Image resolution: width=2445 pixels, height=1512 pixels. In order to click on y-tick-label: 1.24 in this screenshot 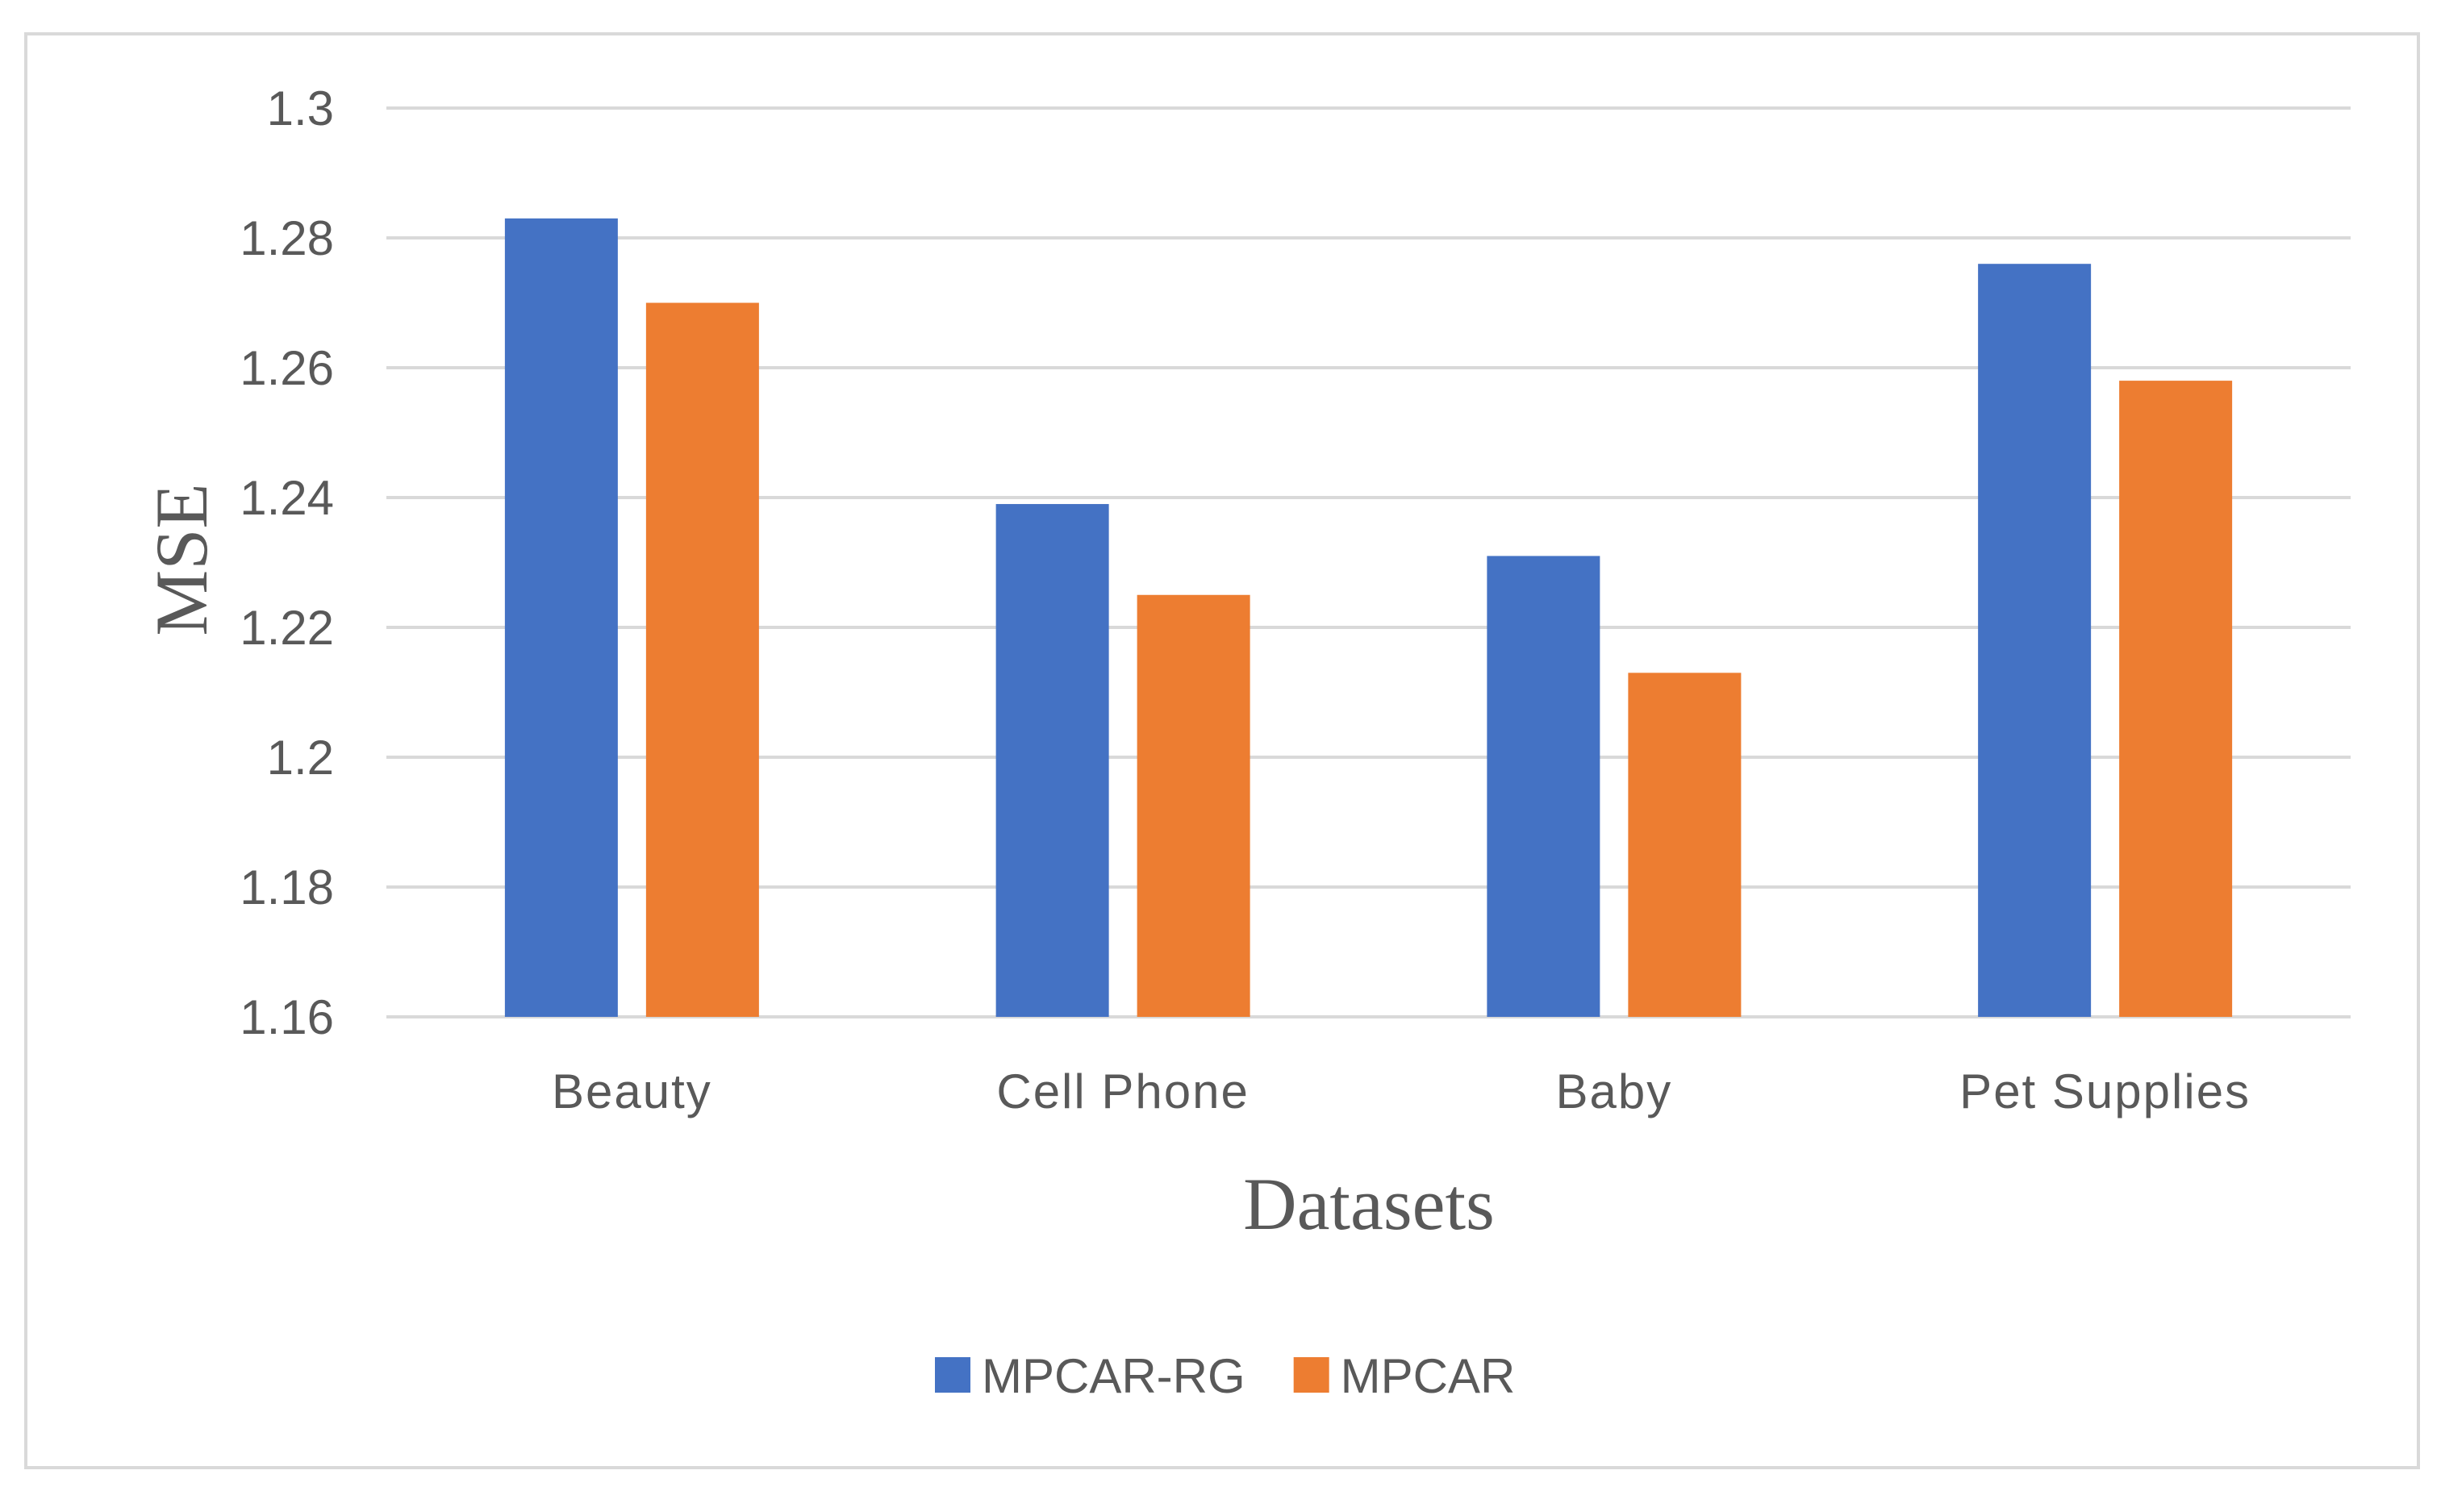, I will do `click(287, 498)`.